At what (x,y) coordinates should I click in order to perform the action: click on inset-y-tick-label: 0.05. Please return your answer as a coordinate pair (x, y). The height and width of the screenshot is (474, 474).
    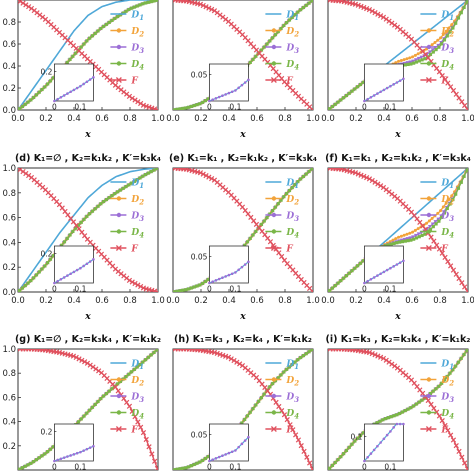
    Looking at the image, I should click on (199, 257).